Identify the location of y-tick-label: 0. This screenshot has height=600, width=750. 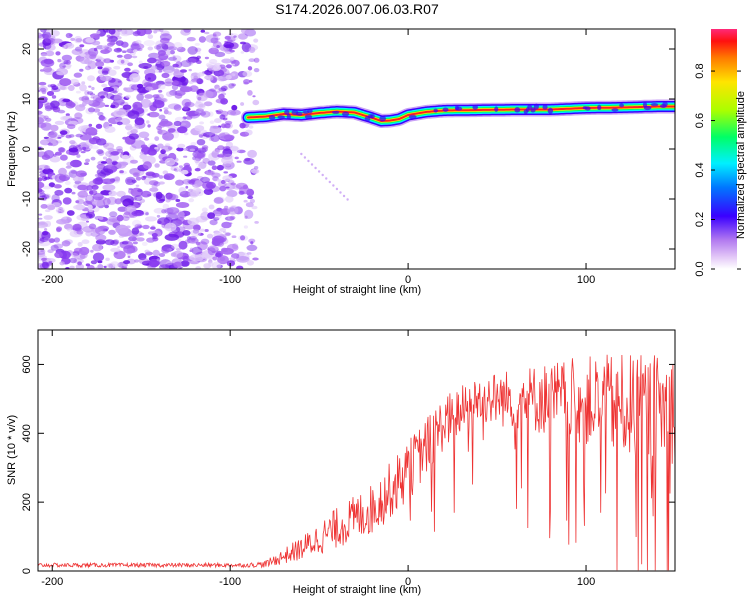
(27, 149).